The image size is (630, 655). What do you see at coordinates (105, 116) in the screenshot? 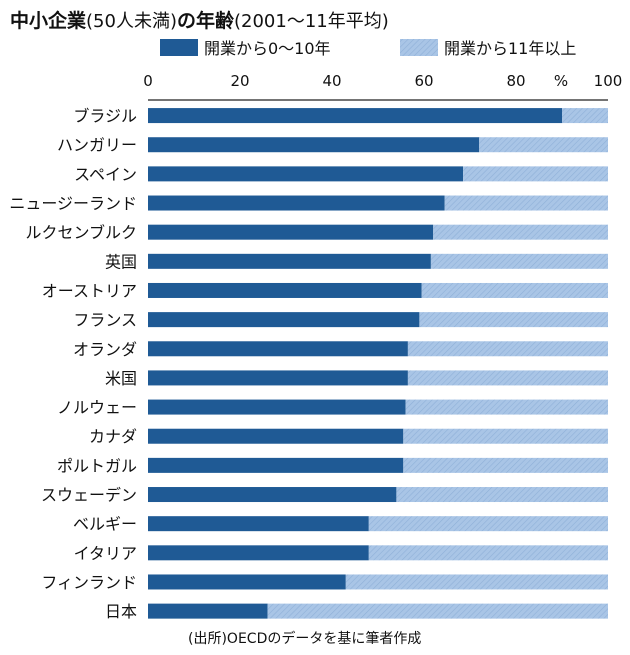
I see `category-label: ブラジル` at bounding box center [105, 116].